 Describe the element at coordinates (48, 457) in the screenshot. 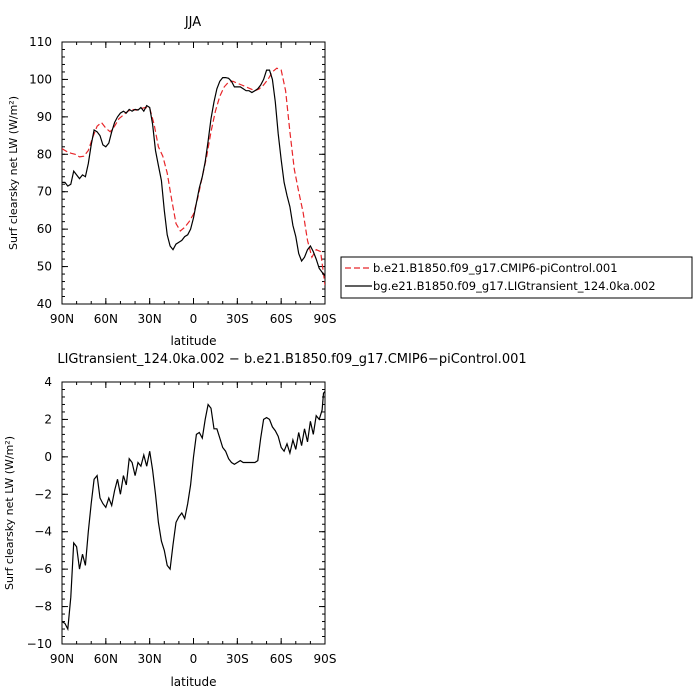

I see `y-tick-label: 0` at that location.